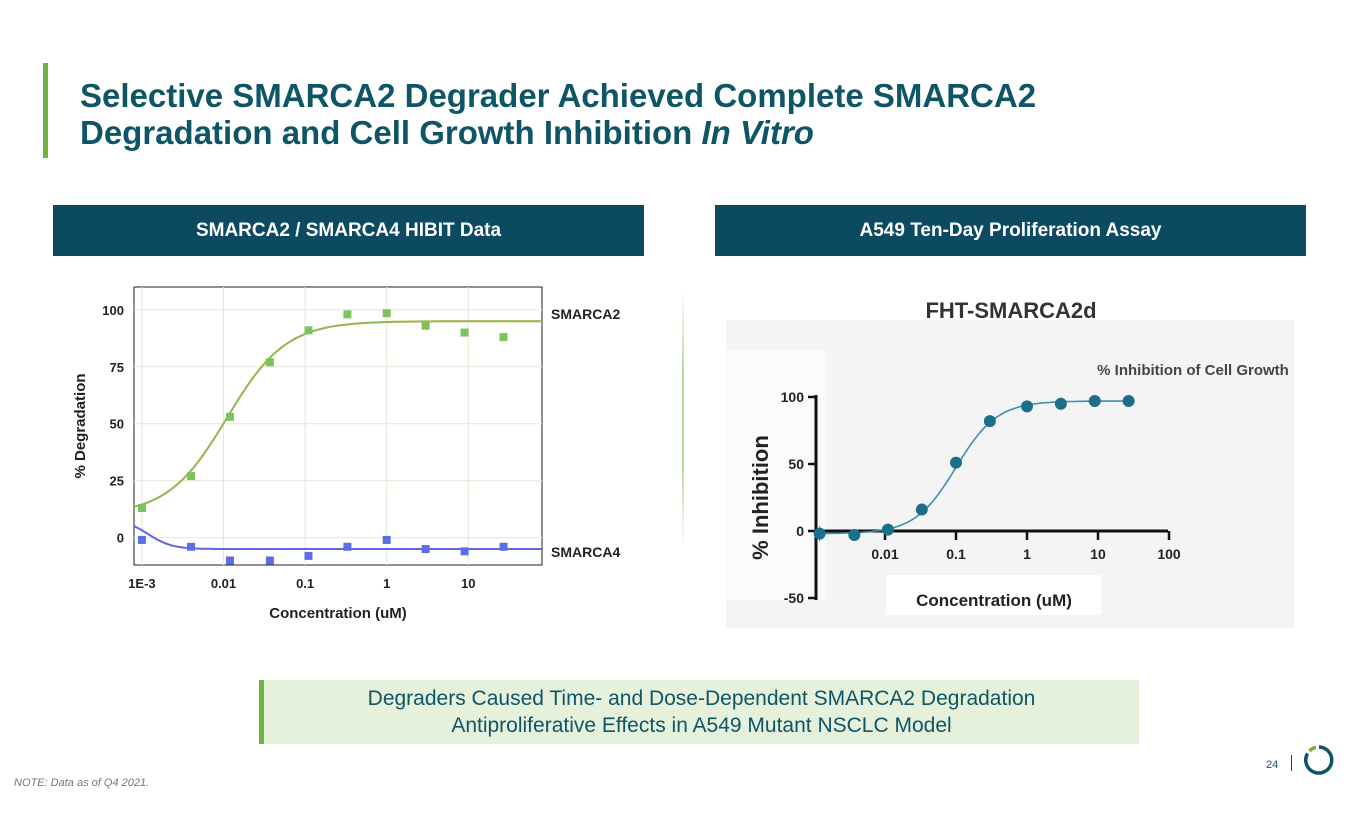 The image size is (1365, 829). Describe the element at coordinates (776, 475) in the screenshot. I see `y-label-backdrop` at that location.